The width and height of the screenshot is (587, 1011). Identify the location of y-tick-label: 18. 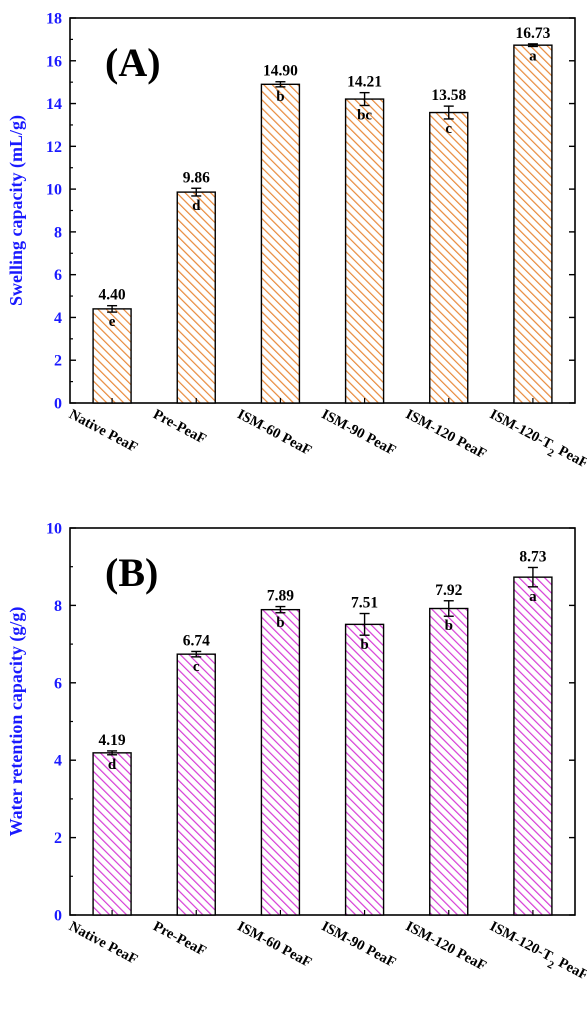
(54, 19).